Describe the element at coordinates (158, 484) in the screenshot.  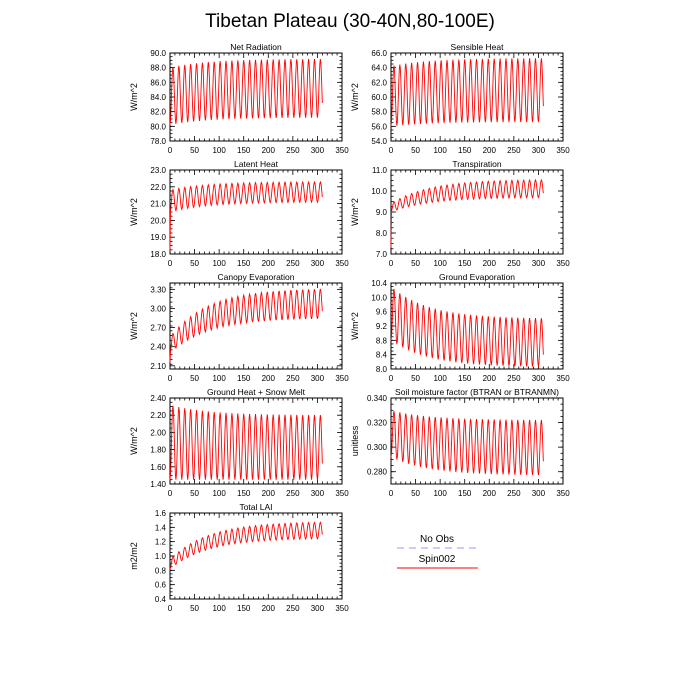
I see `y-tick-label: 1.40` at that location.